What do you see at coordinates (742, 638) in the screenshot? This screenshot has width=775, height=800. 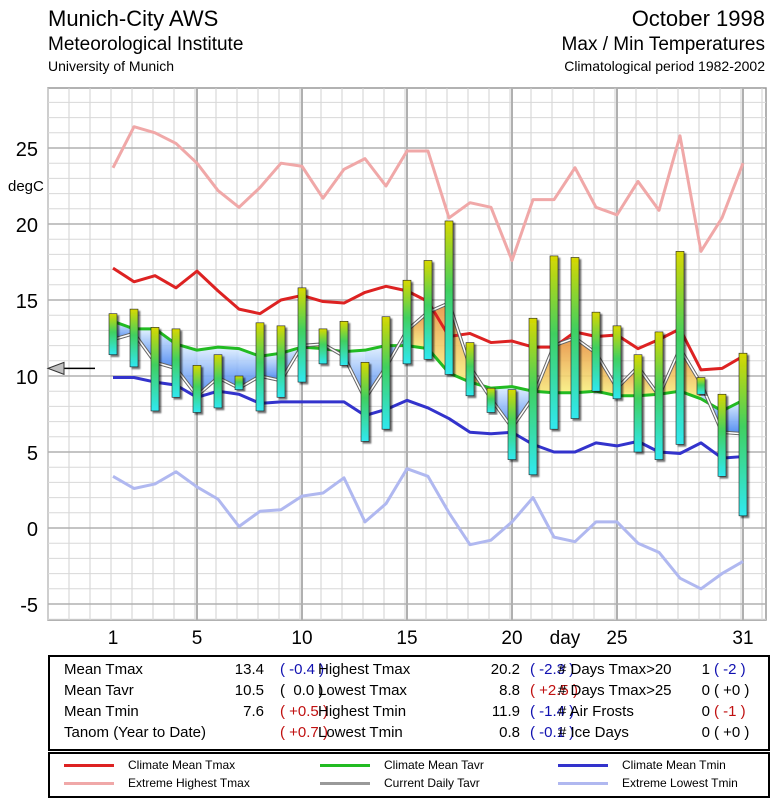 I see `x-tick-label: 31` at bounding box center [742, 638].